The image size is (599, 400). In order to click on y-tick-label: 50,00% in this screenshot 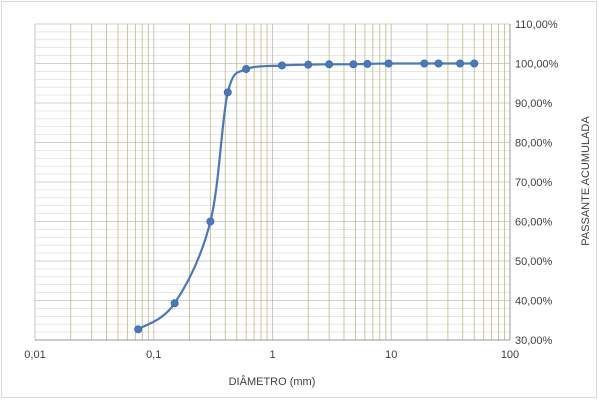, I will do `click(534, 262)`.